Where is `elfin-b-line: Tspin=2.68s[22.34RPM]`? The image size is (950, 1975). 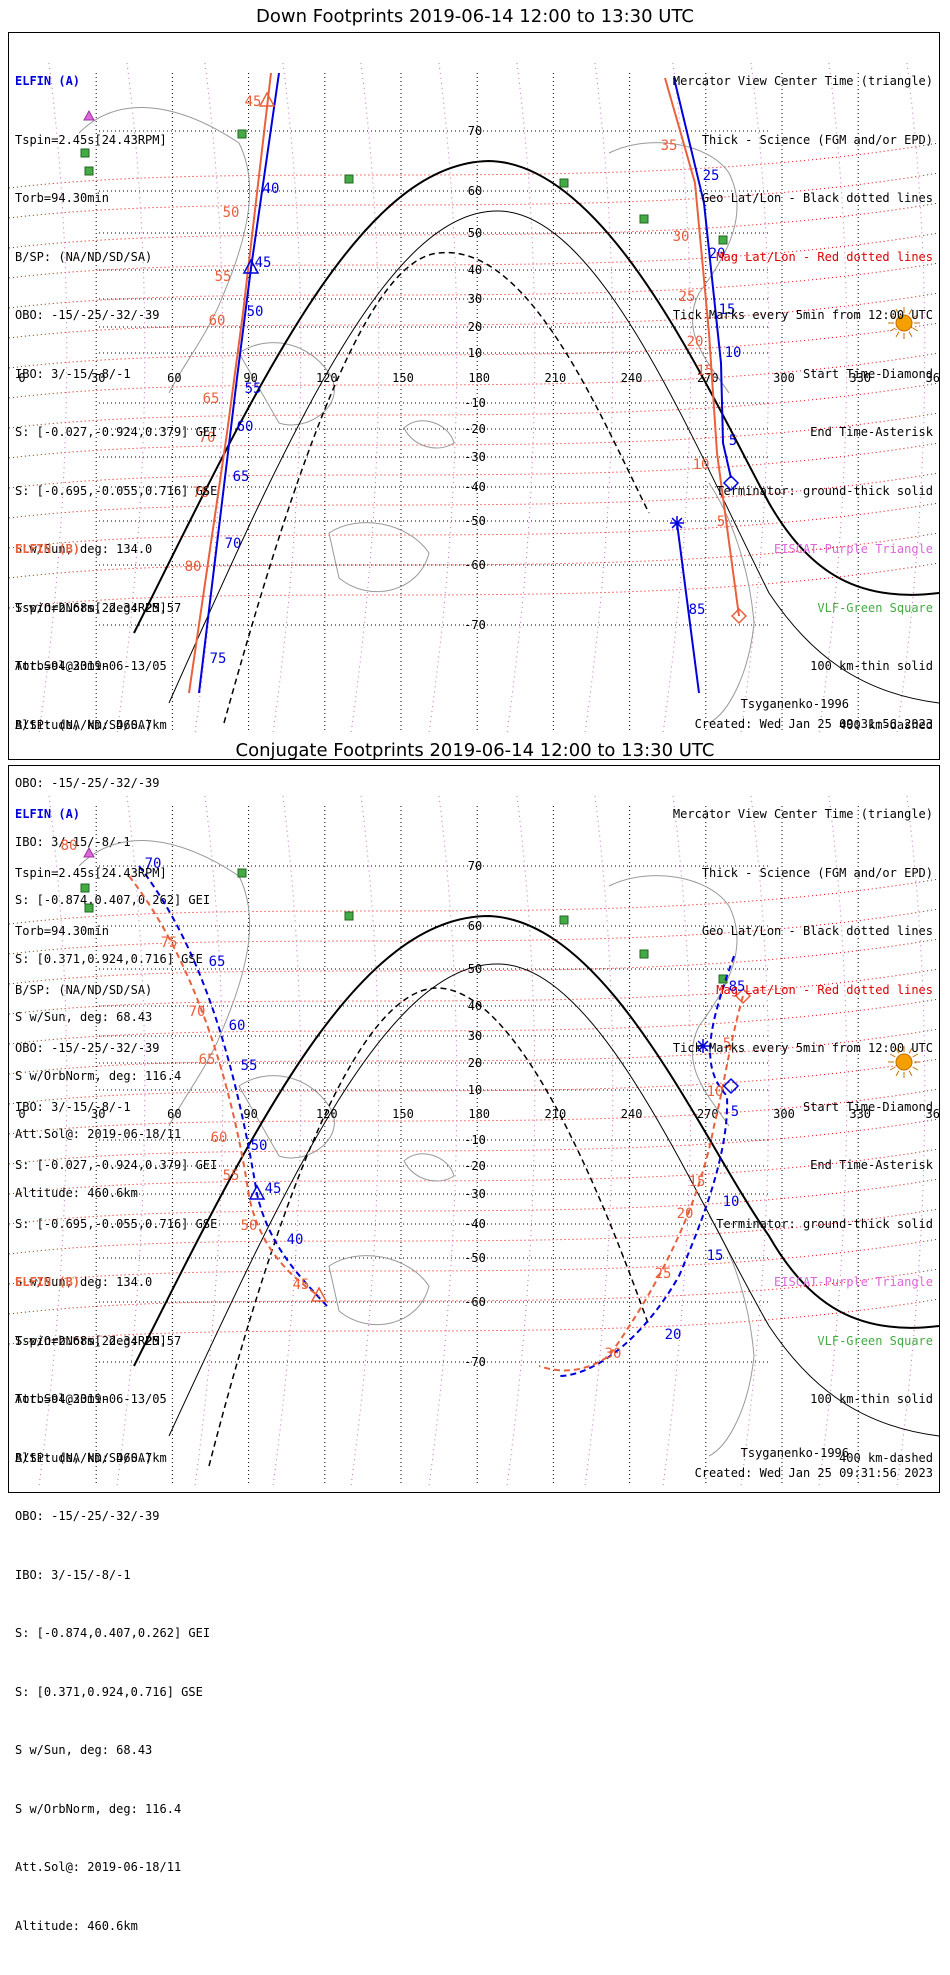
elfin-b-line: Tspin=2.68s[22.34RPM] is located at coordinates (91, 607).